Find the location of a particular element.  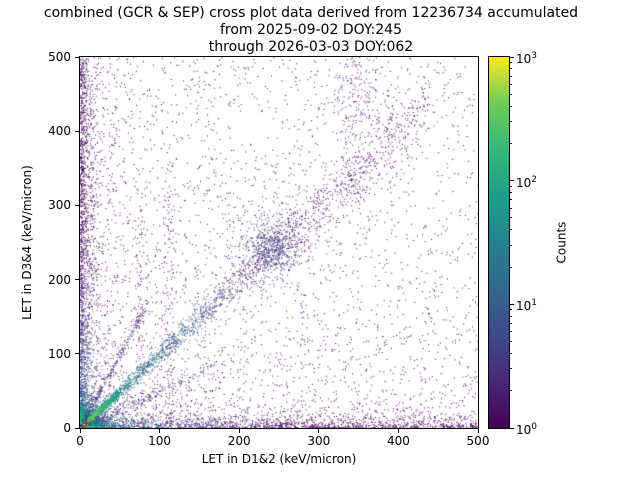

y-axis-label: LET in D3&4 (keV/micron) is located at coordinates (27, 242).